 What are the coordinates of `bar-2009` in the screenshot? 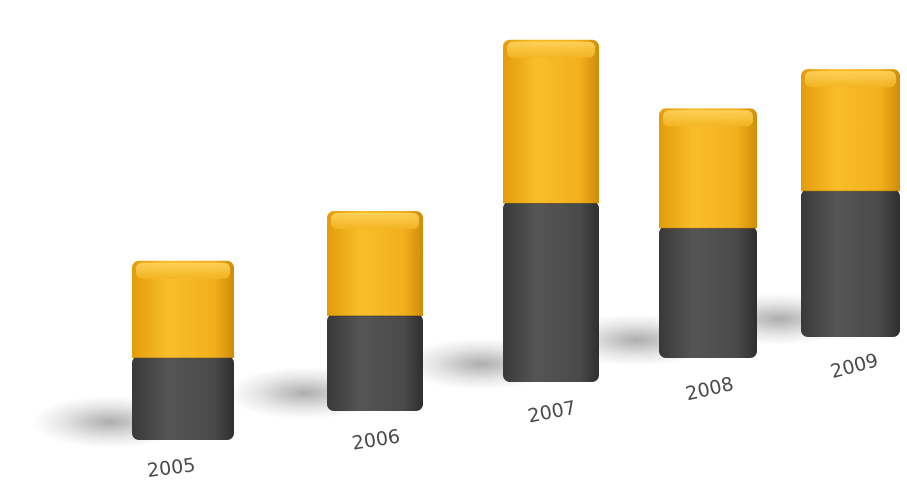 It's located at (850, 203).